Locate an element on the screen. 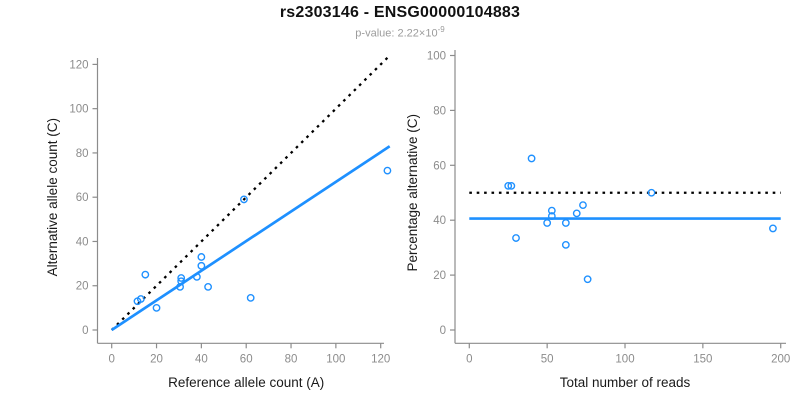 This screenshot has width=800, height=400. x-tick-label: 40 is located at coordinates (201, 359).